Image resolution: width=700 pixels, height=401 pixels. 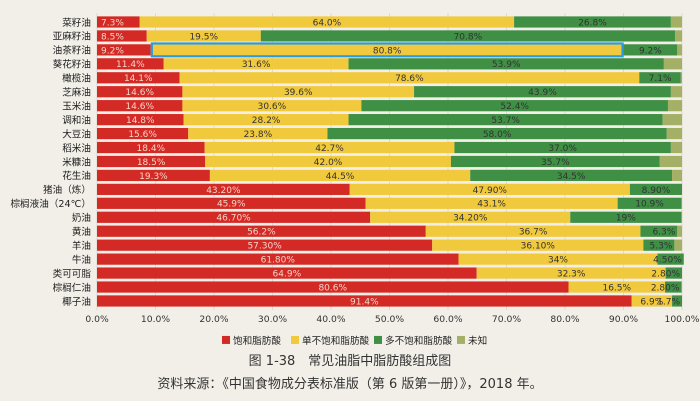 I want to click on data-label: 19%, so click(x=626, y=219).